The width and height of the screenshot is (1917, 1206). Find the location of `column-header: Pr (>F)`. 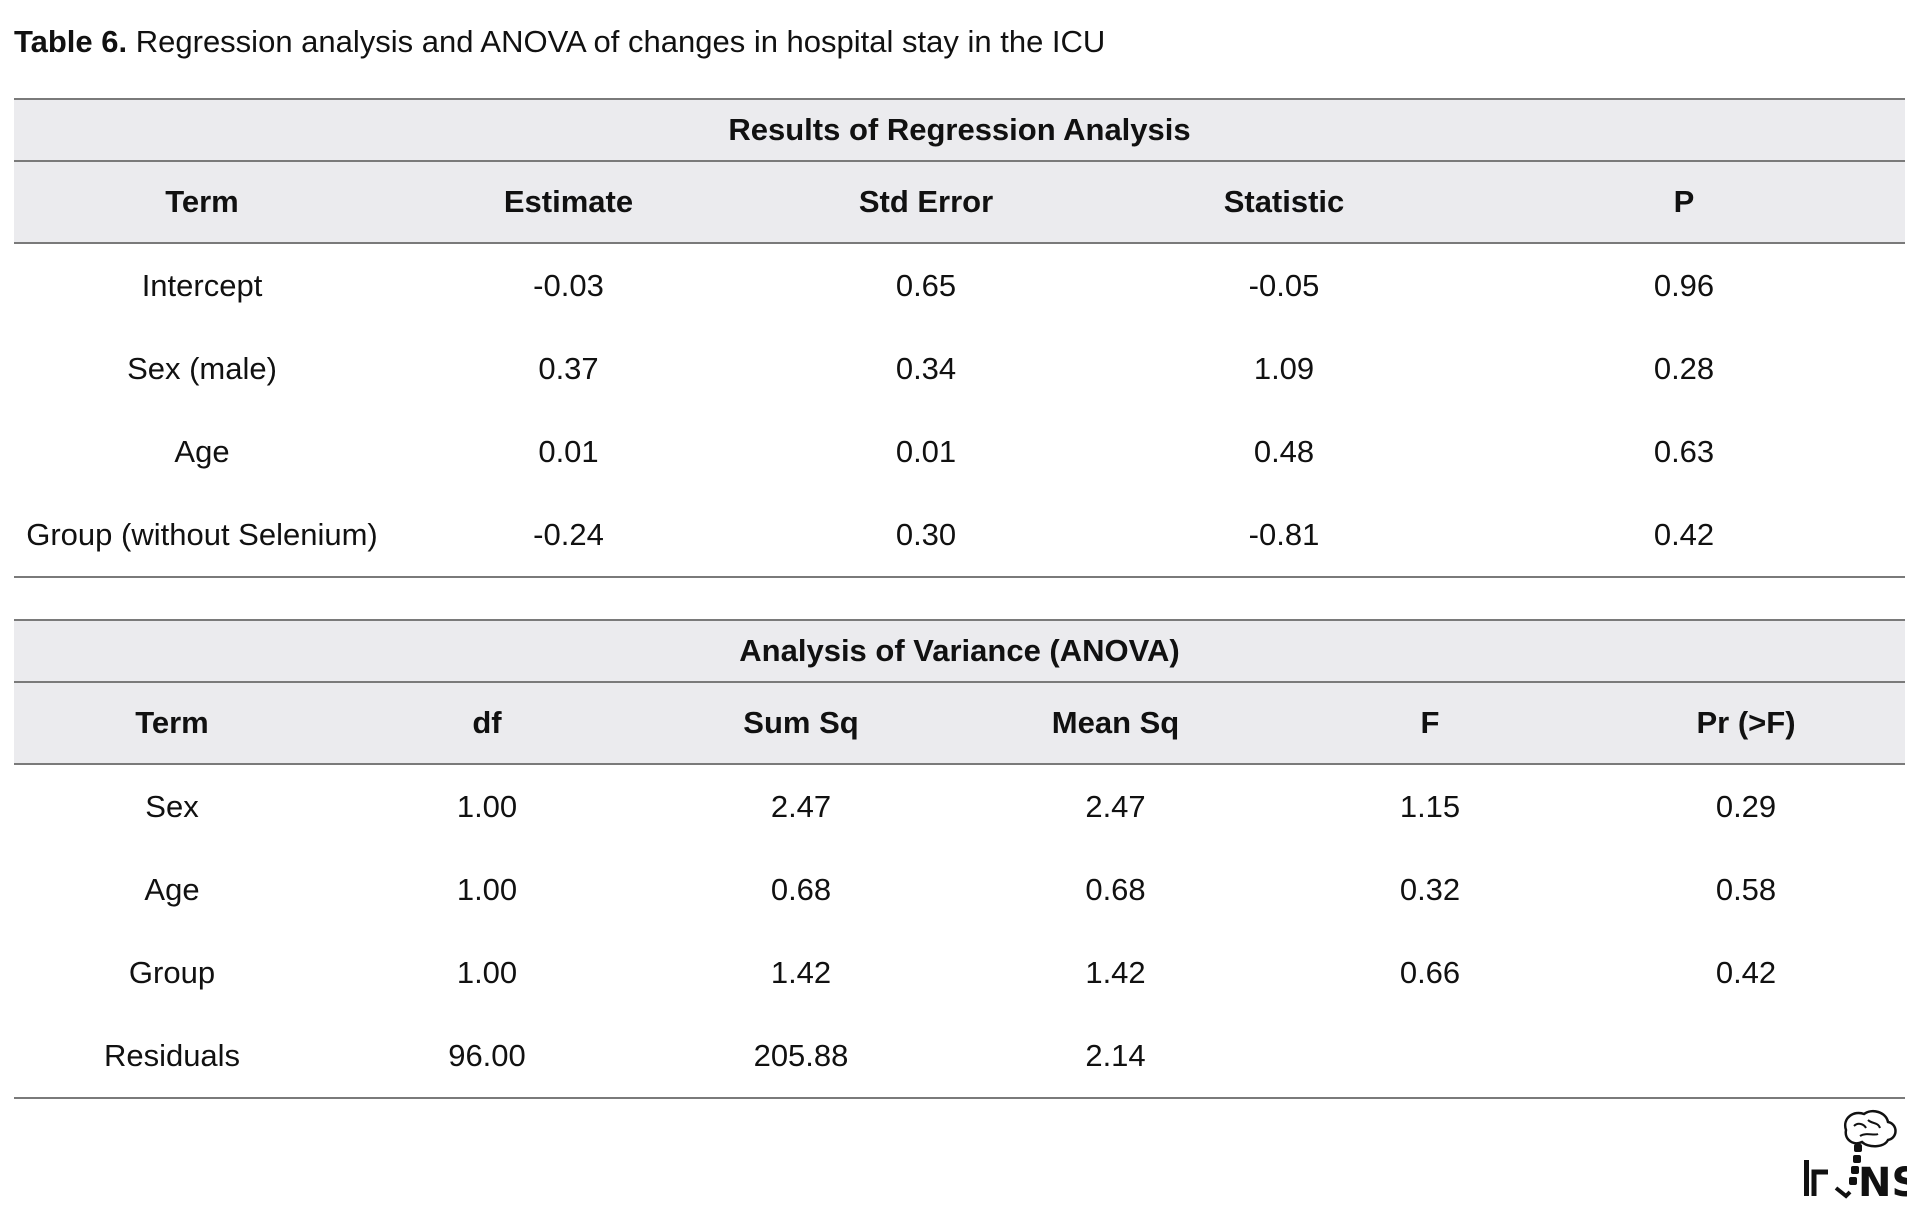

column-header: Pr (>F) is located at coordinates (1746, 723).